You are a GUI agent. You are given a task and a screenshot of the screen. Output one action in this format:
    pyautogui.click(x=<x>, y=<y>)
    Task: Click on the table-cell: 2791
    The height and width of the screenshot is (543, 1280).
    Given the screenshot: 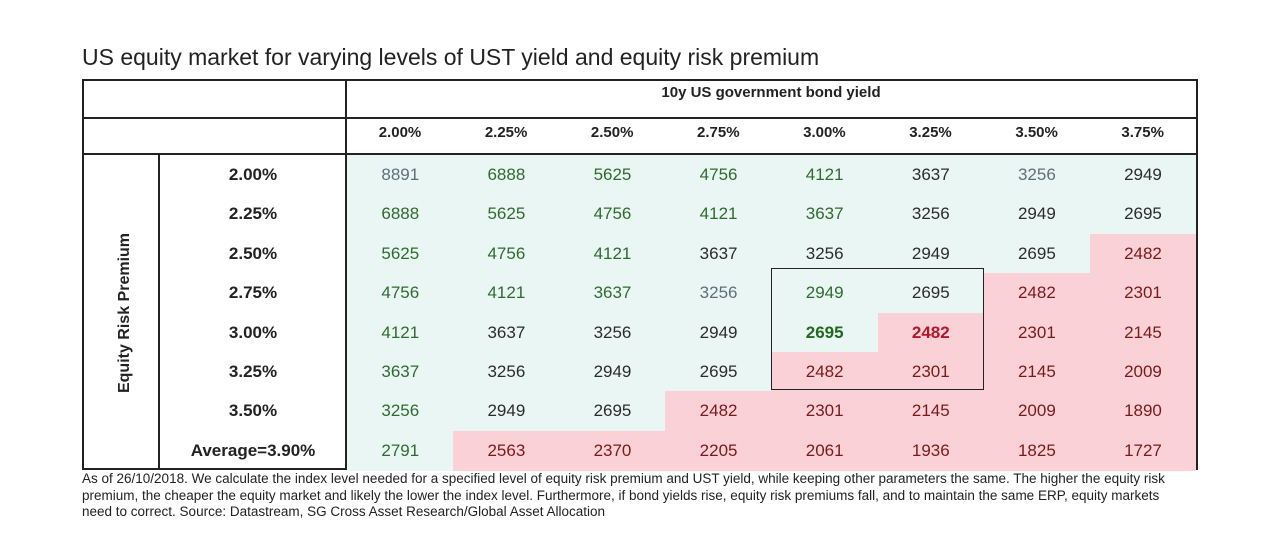 What is the action you would take?
    pyautogui.click(x=400, y=450)
    